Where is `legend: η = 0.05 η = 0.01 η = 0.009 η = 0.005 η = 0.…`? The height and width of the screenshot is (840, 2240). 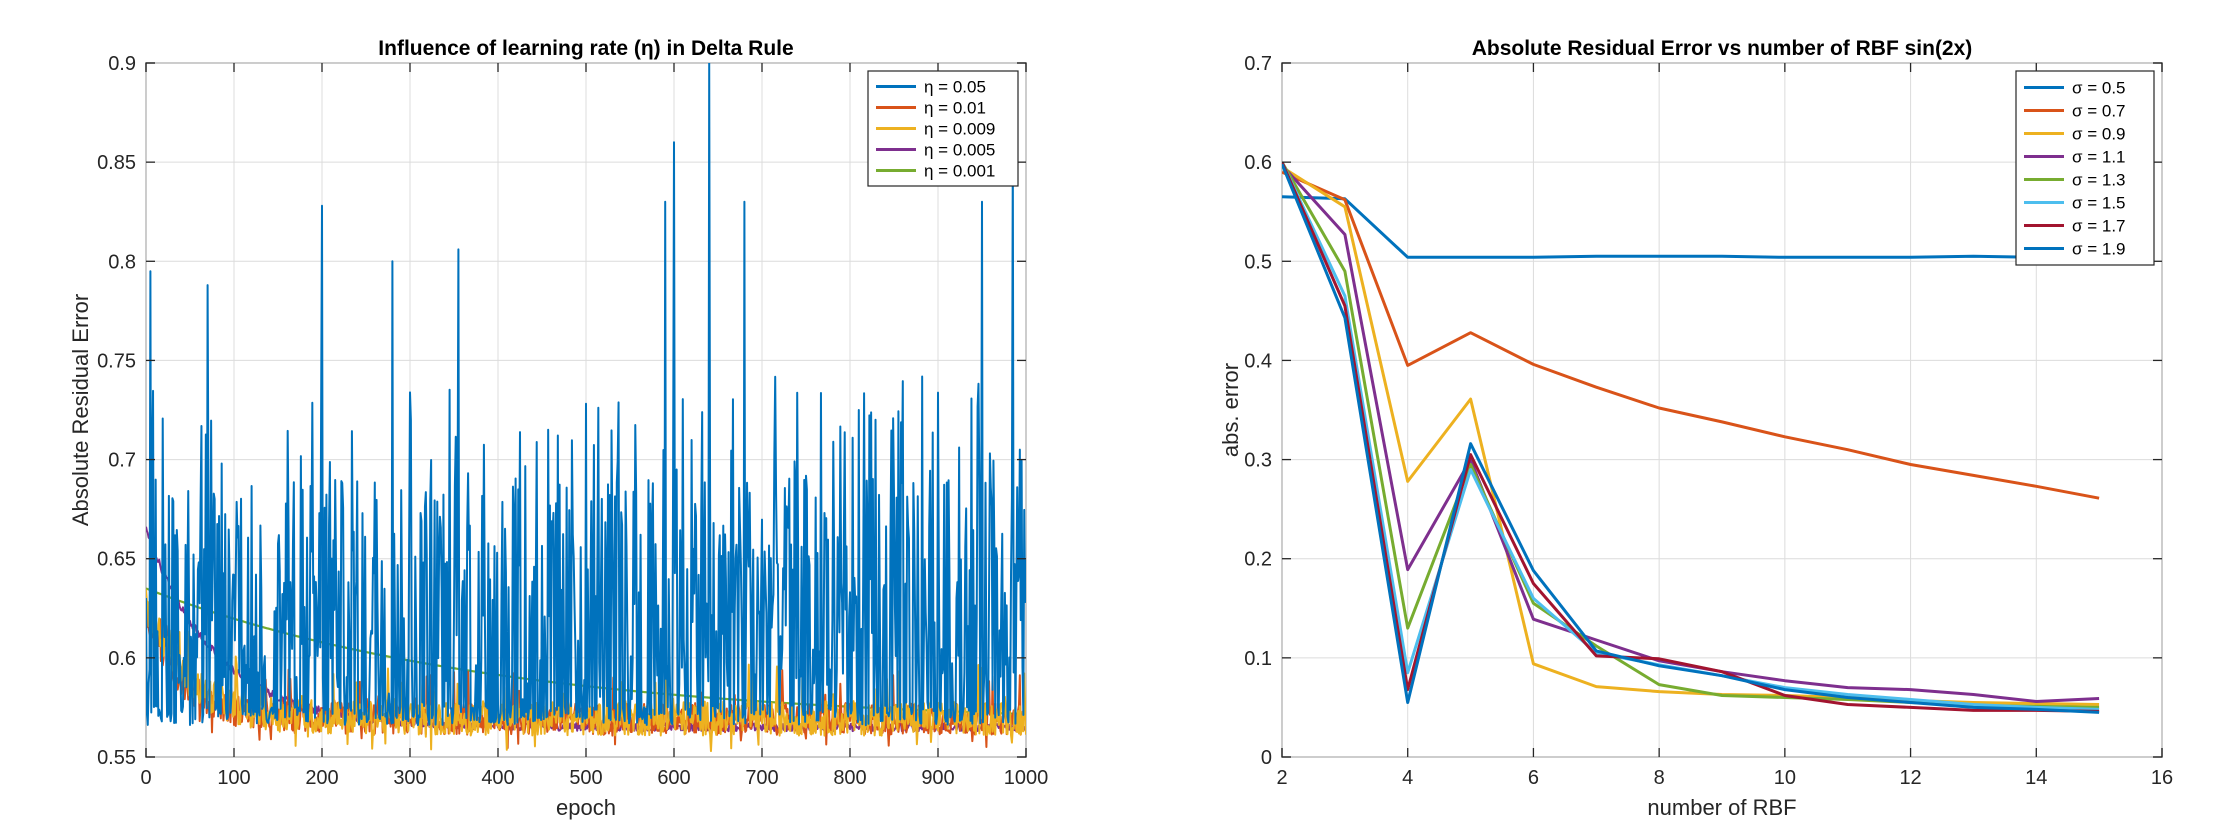
legend: η = 0.05 η = 0.01 η = 0.009 η = 0.005 η = 0.… is located at coordinates (943, 128).